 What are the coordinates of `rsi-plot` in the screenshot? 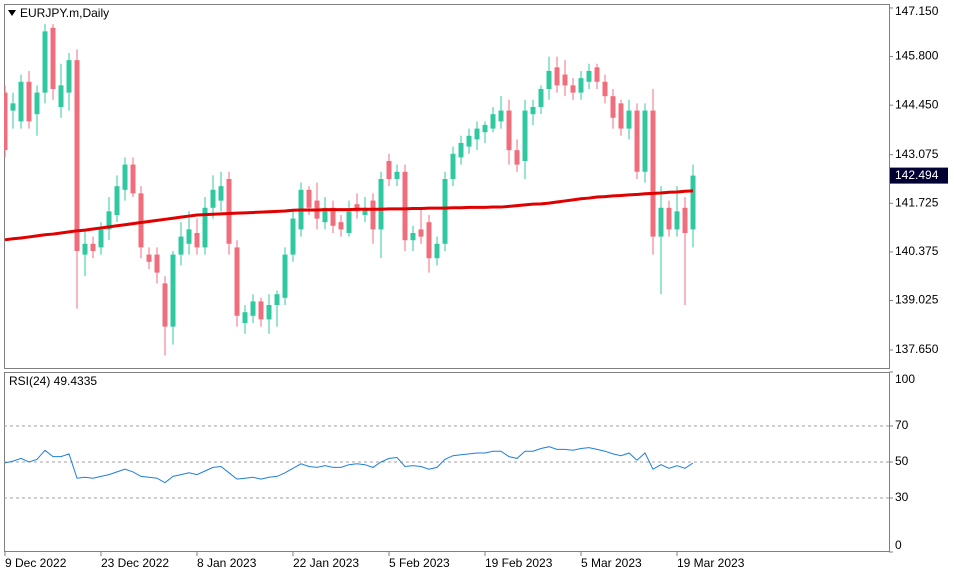 It's located at (446, 462).